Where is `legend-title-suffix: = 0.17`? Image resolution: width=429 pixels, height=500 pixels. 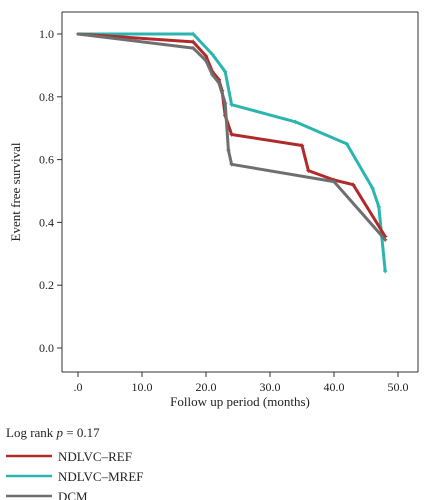
legend-title-suffix: = 0.17 is located at coordinates (81, 432).